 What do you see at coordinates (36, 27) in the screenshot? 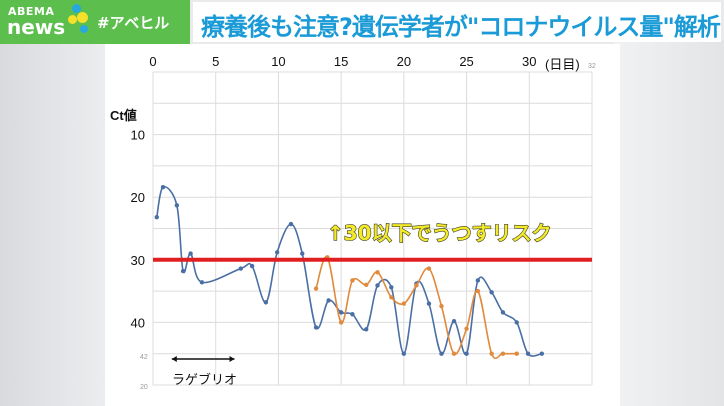
I see `logo-bottom-text: news` at bounding box center [36, 27].